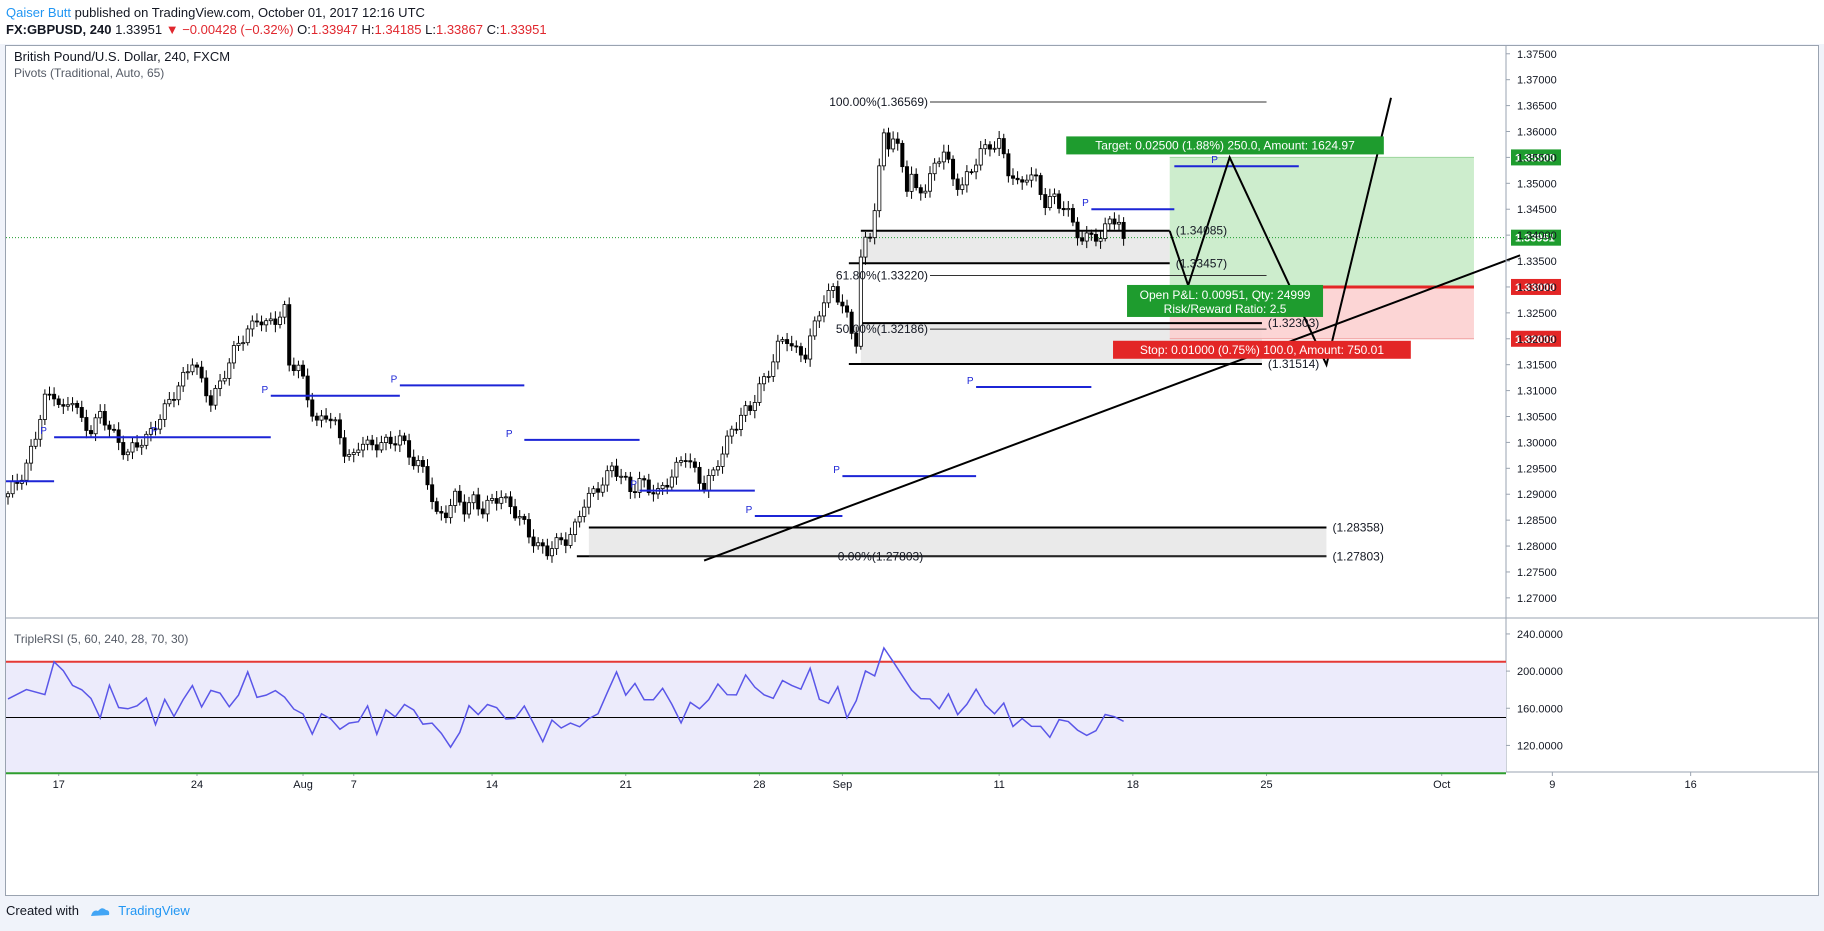 Image resolution: width=1824 pixels, height=931 pixels. I want to click on time-tick-label: 24, so click(197, 785).